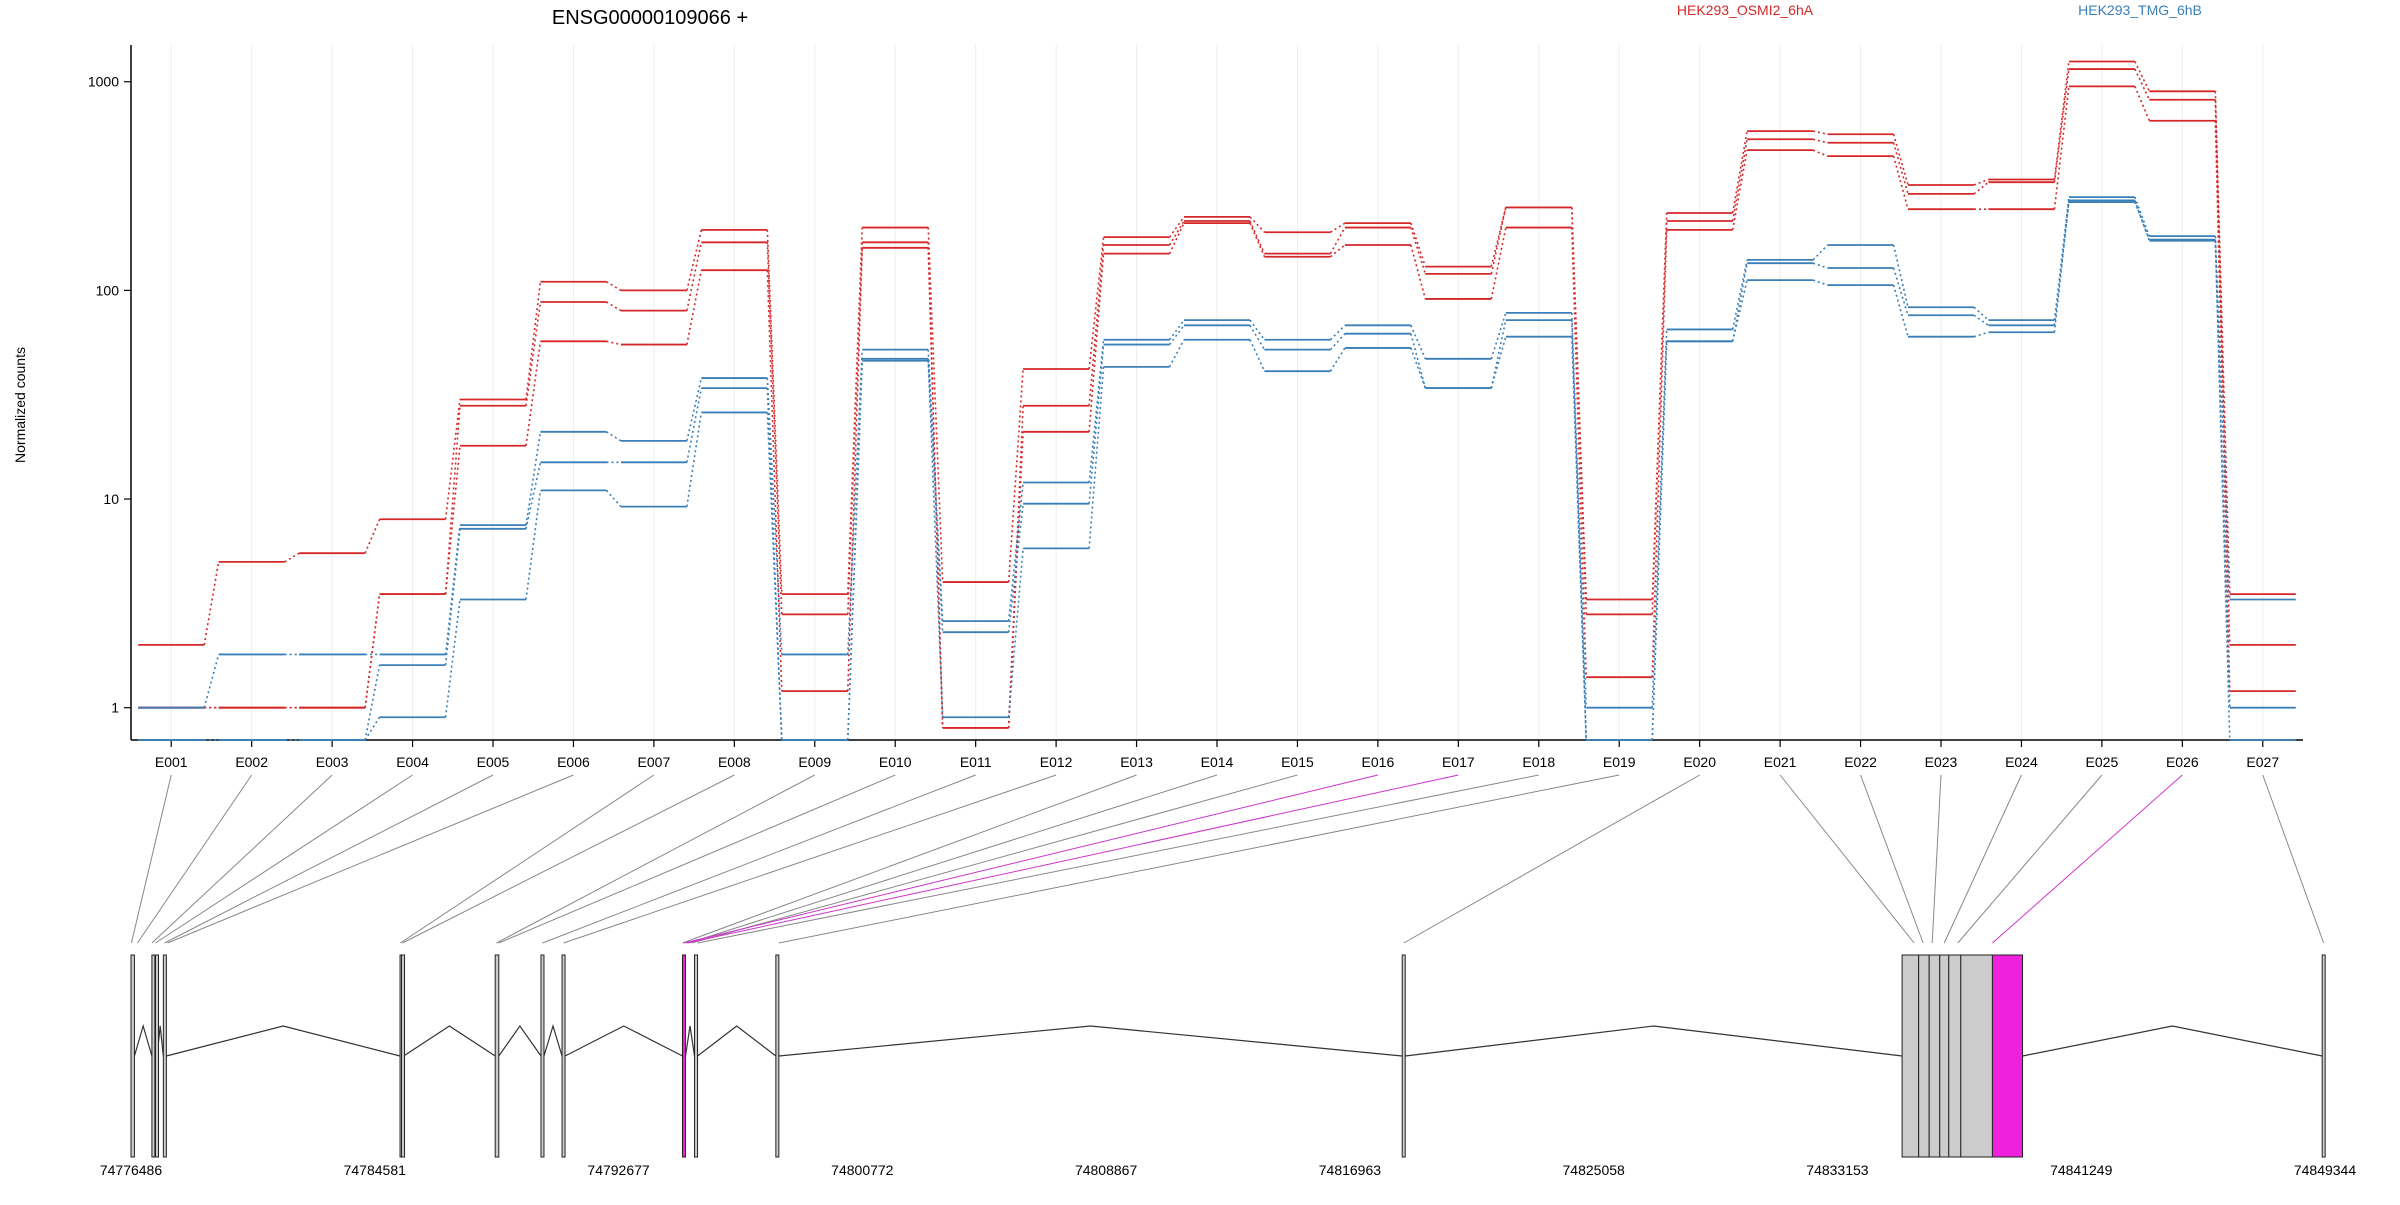 The width and height of the screenshot is (2400, 1205). Describe the element at coordinates (976, 762) in the screenshot. I see `x-tick-label: E011` at that location.